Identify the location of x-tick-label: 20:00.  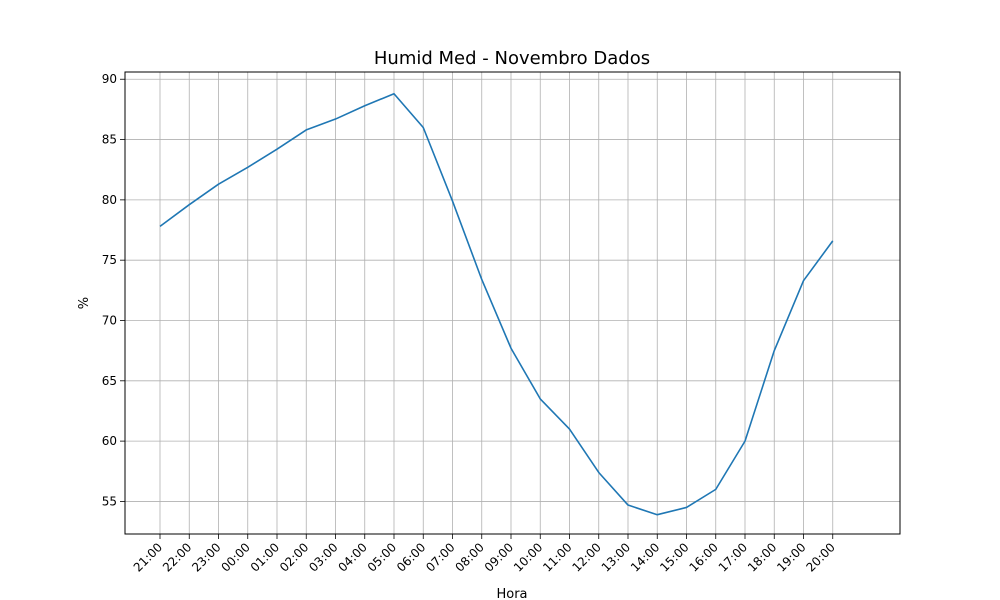
(821, 557).